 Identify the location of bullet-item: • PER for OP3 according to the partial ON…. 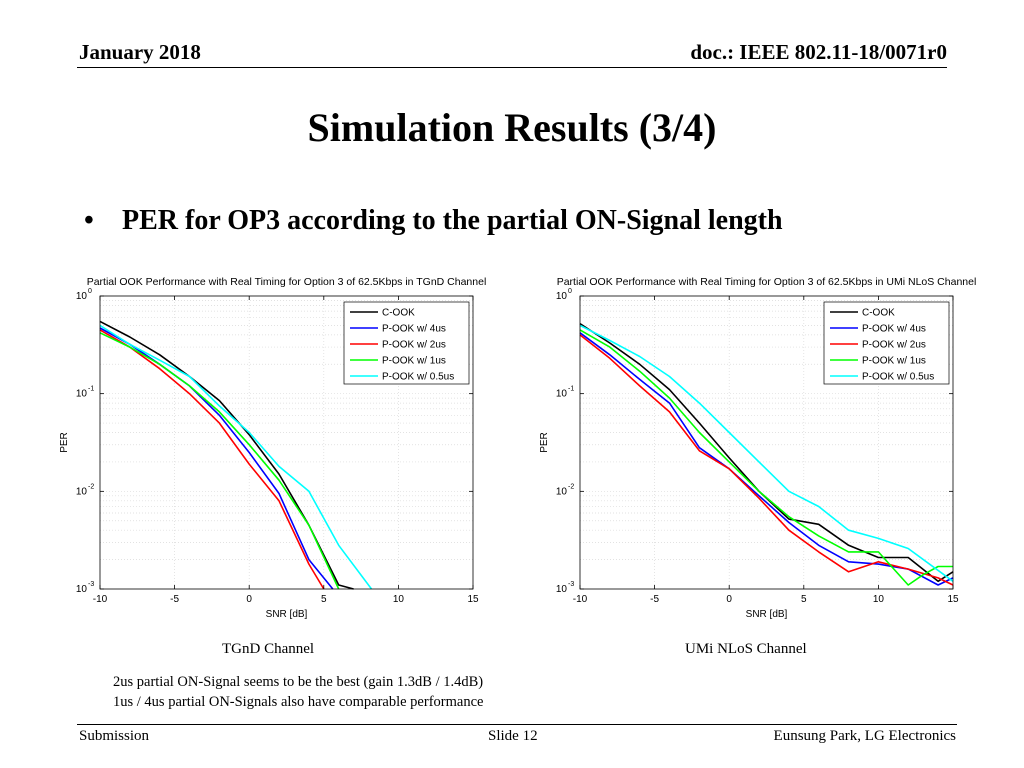
(433, 221).